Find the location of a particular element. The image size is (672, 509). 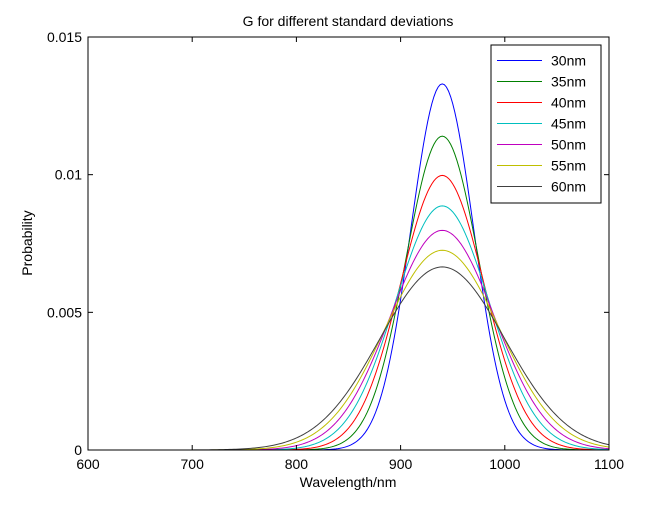

x-tick-label: 600 is located at coordinates (88, 464).